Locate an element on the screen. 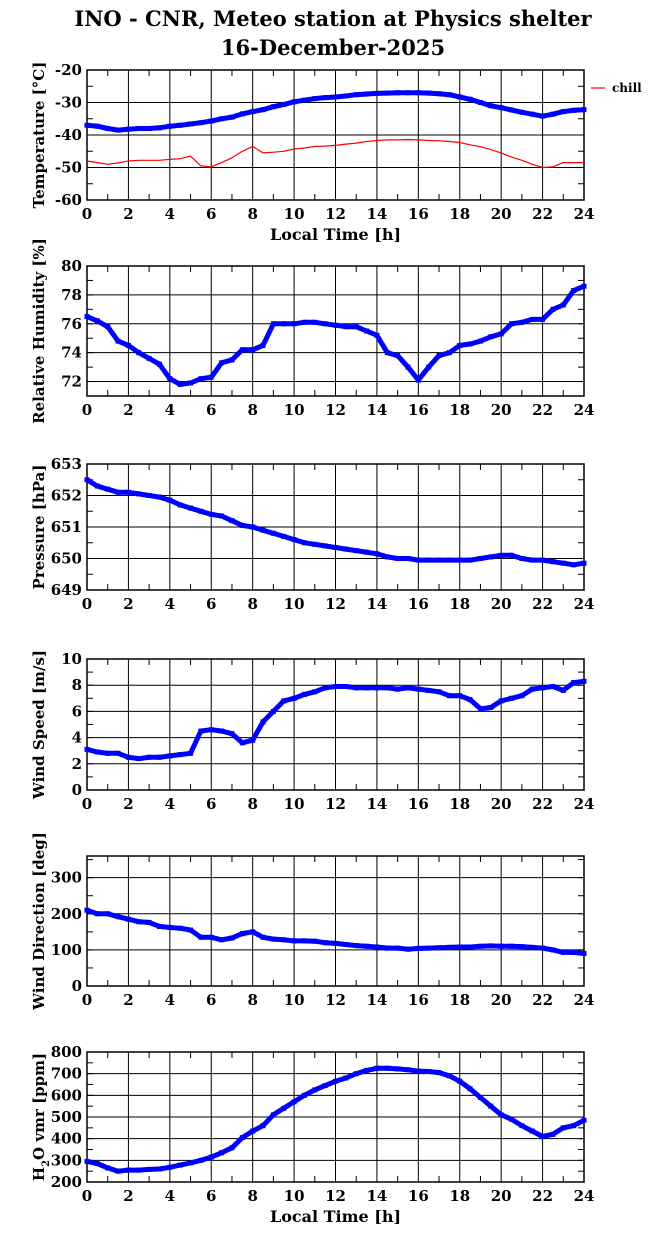  y-tick-label: 649 is located at coordinates (66, 590).